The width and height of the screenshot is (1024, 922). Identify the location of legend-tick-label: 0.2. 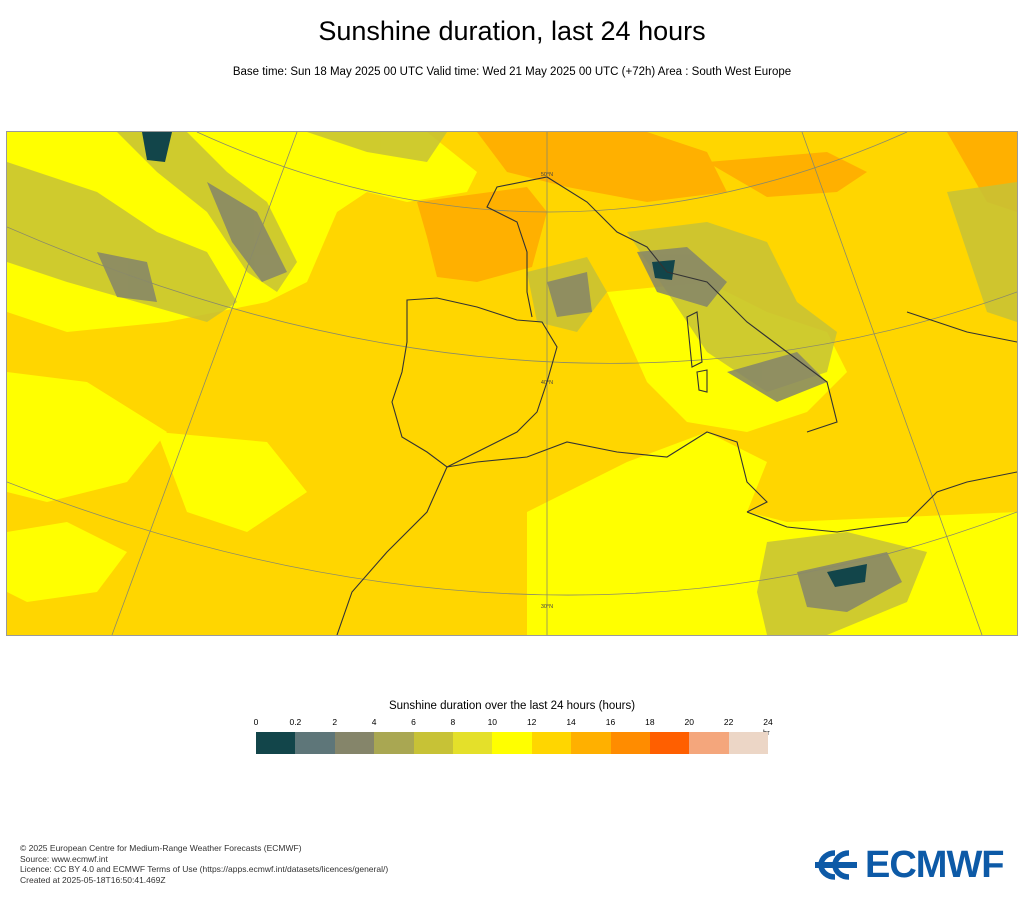
(295, 722).